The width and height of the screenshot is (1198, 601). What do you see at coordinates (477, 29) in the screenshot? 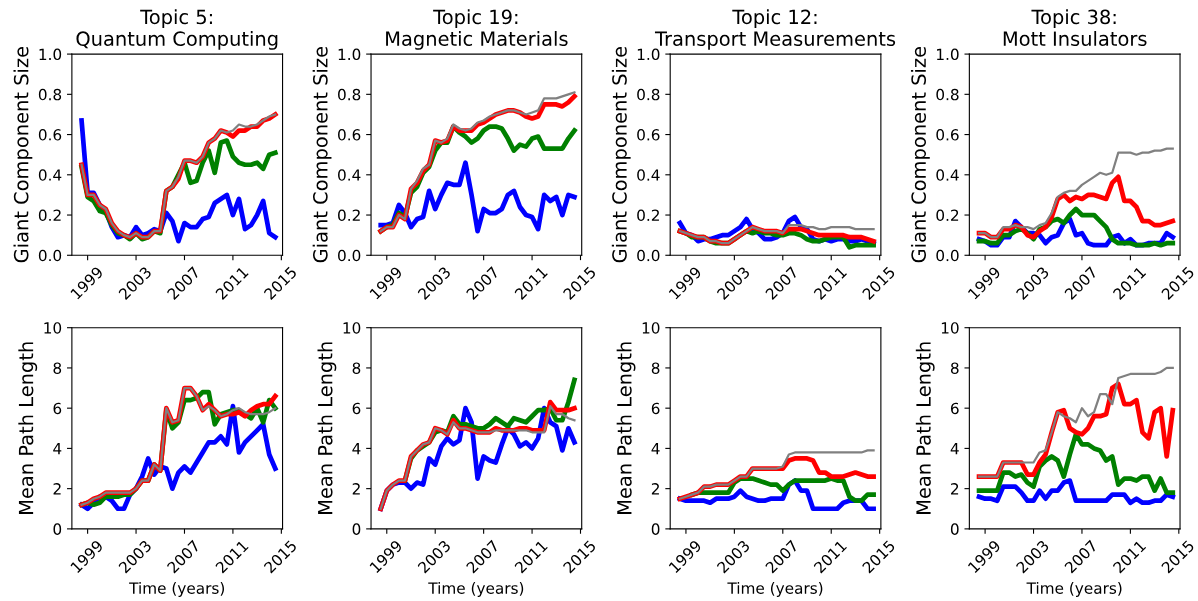
I see `chart-title: Topic 19: Magnetic Materials` at bounding box center [477, 29].